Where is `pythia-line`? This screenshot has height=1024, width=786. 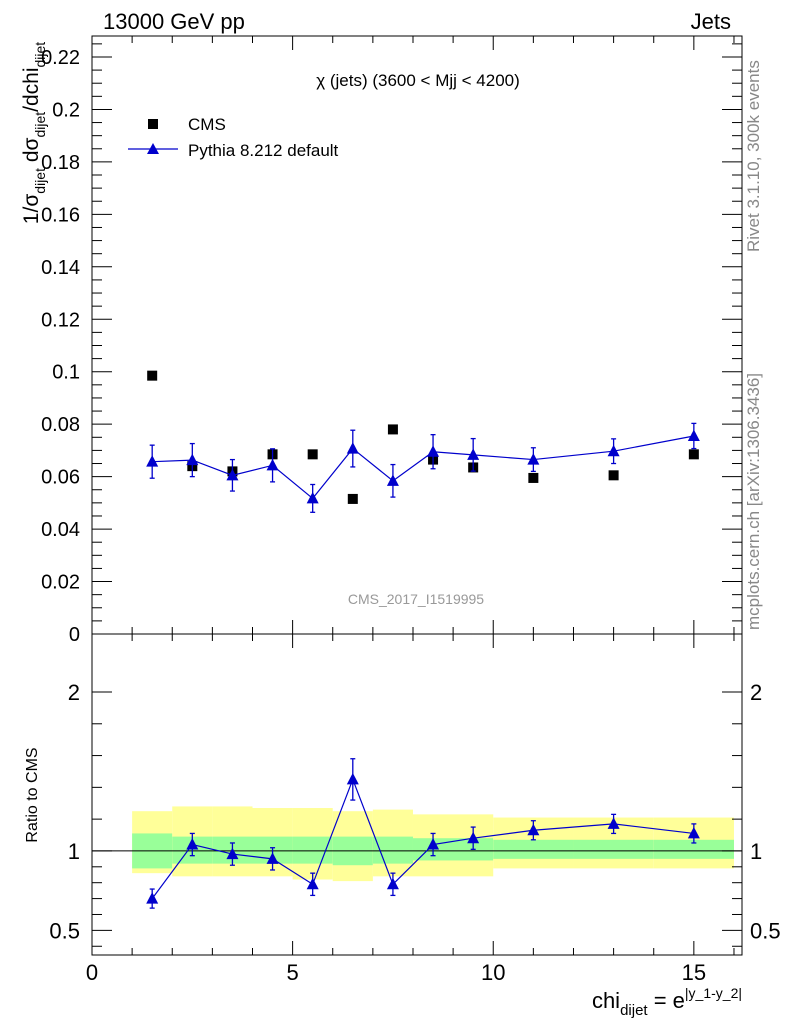
pythia-line is located at coordinates (423, 467).